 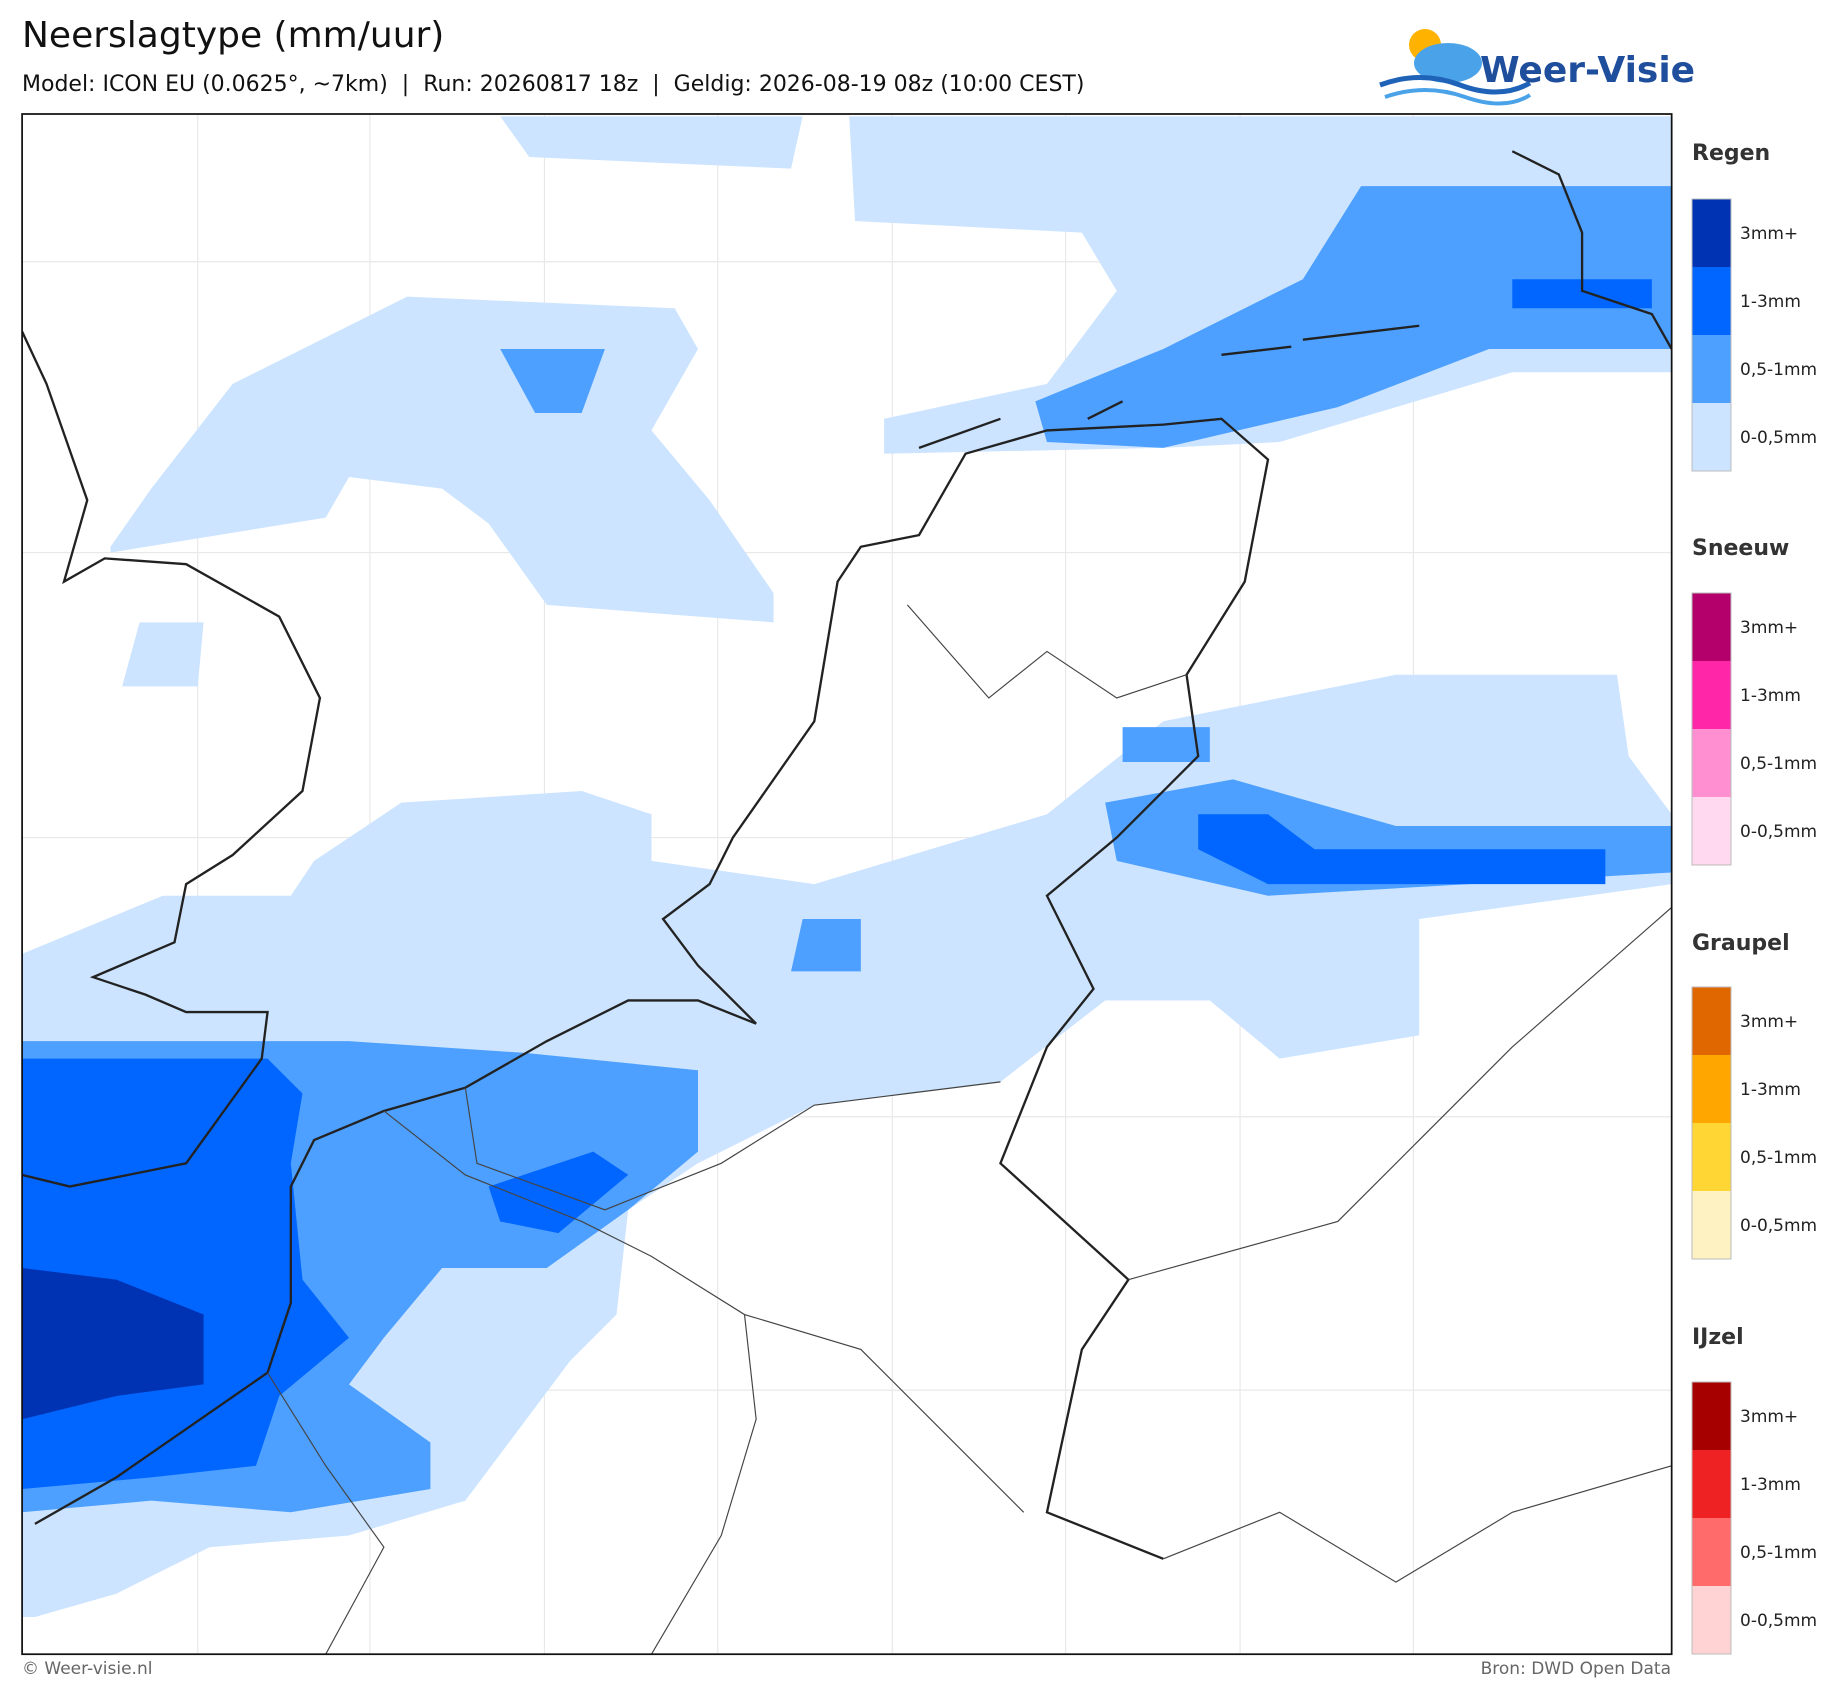 I want to click on title: Neerslagtype (mm/uur), so click(x=233, y=35).